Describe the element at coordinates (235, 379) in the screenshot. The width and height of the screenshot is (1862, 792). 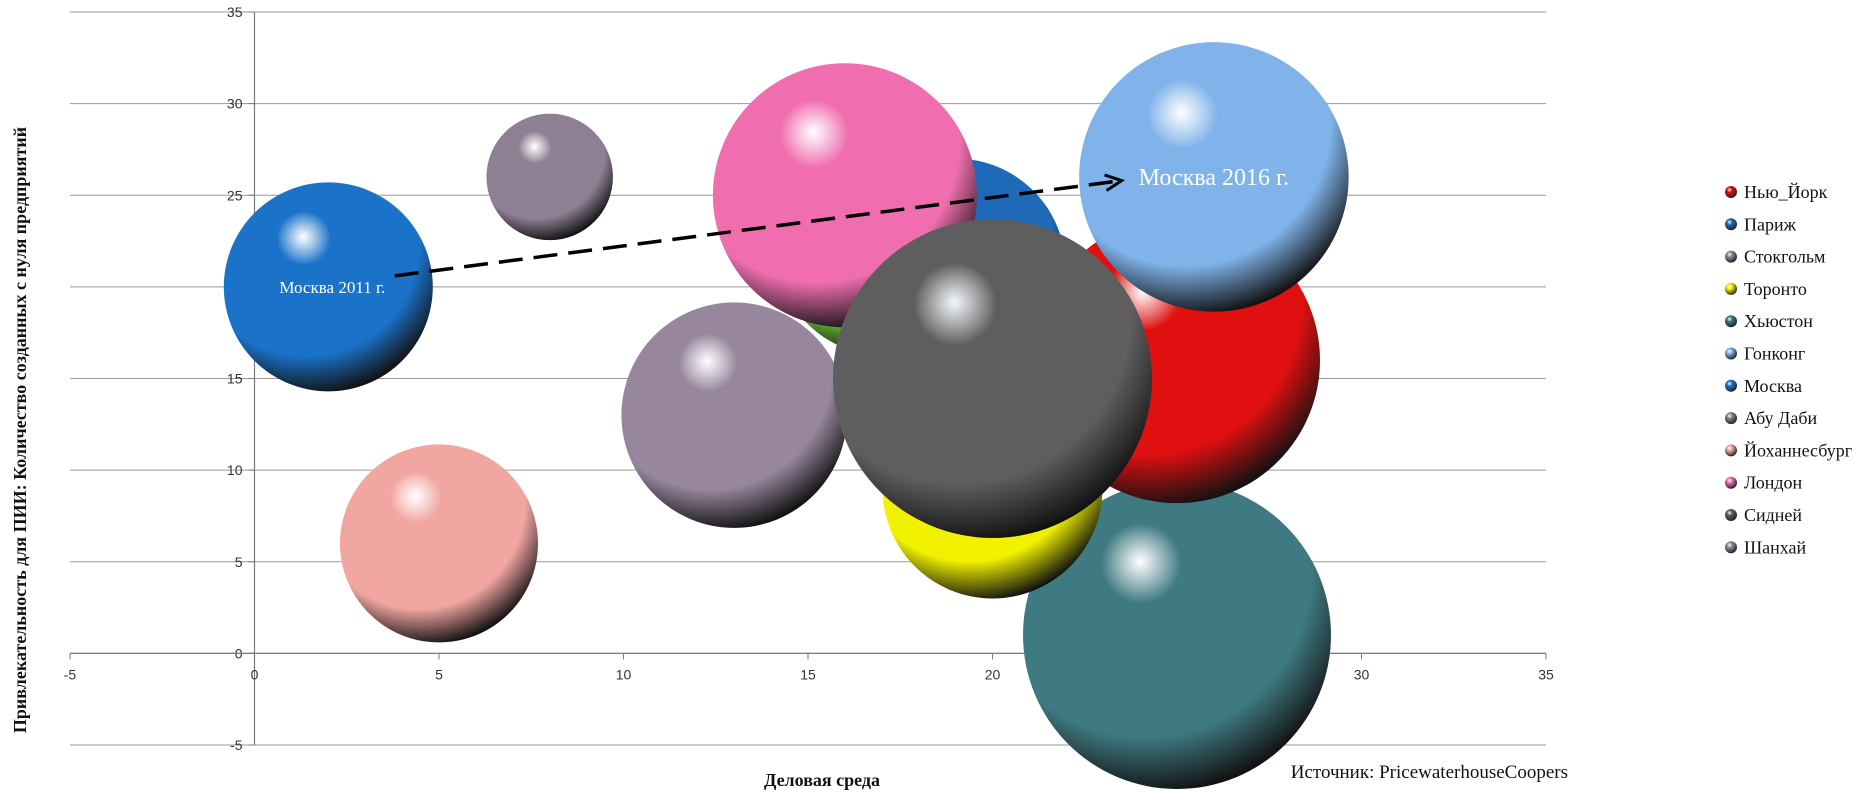
I see `y-tick-label: 15` at that location.